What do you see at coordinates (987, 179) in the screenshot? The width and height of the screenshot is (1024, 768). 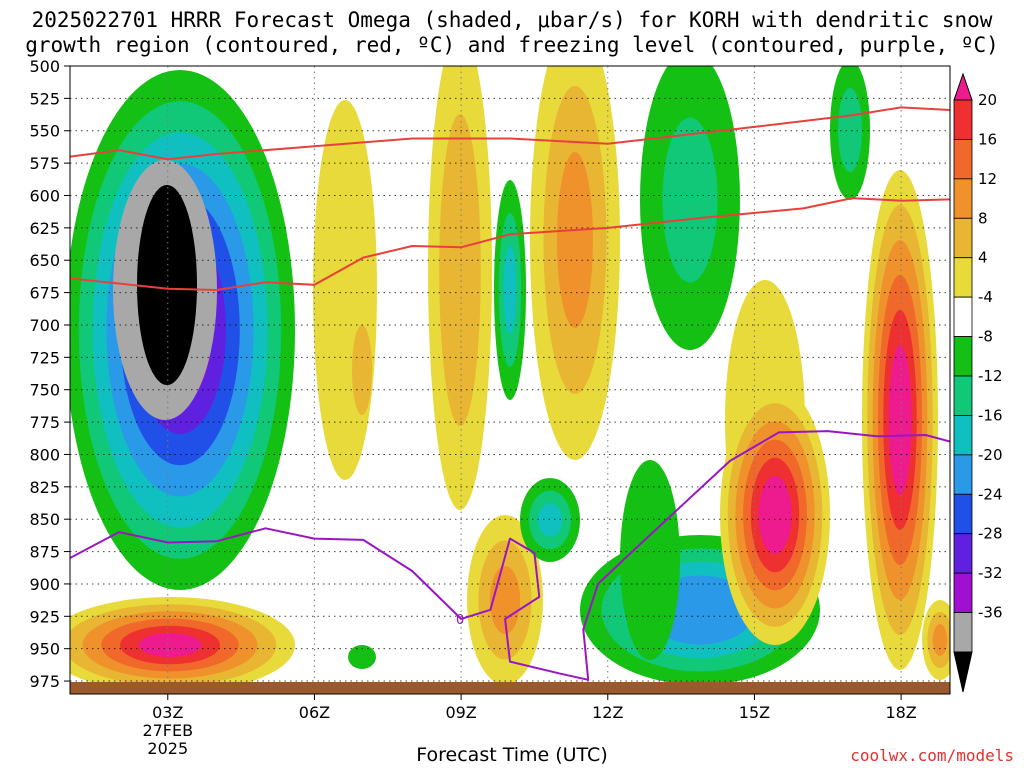 I see `colorbar-label: 12` at bounding box center [987, 179].